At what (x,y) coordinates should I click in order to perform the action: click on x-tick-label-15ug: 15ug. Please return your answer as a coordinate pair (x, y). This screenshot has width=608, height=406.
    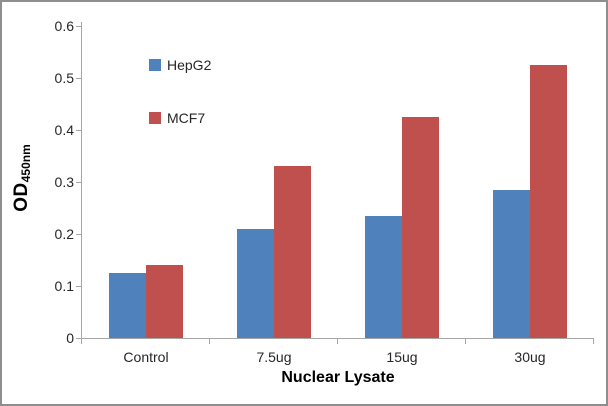
    Looking at the image, I should click on (402, 357).